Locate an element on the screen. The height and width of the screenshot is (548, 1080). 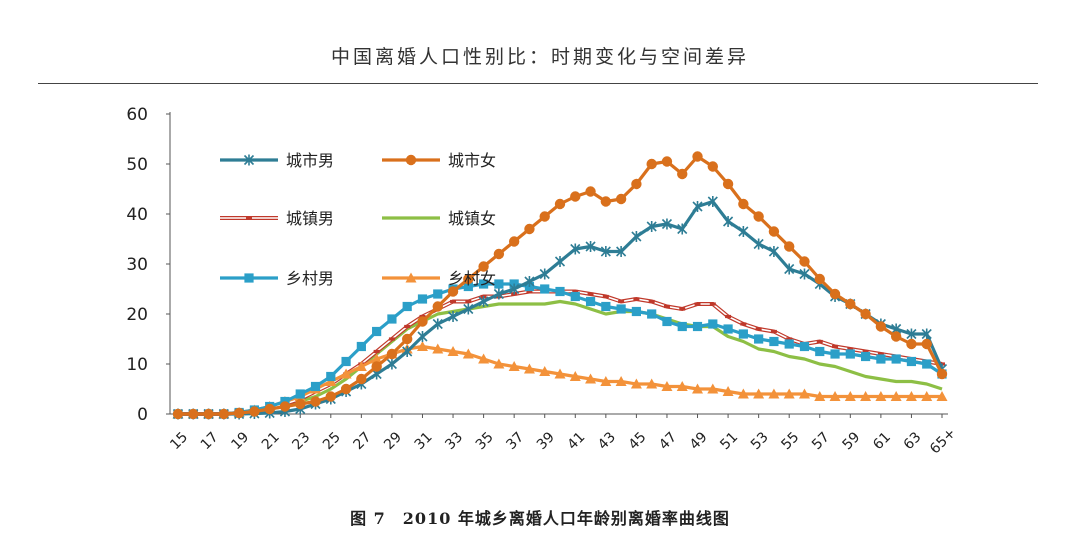
legend-label: 乡村男 is located at coordinates (310, 278).